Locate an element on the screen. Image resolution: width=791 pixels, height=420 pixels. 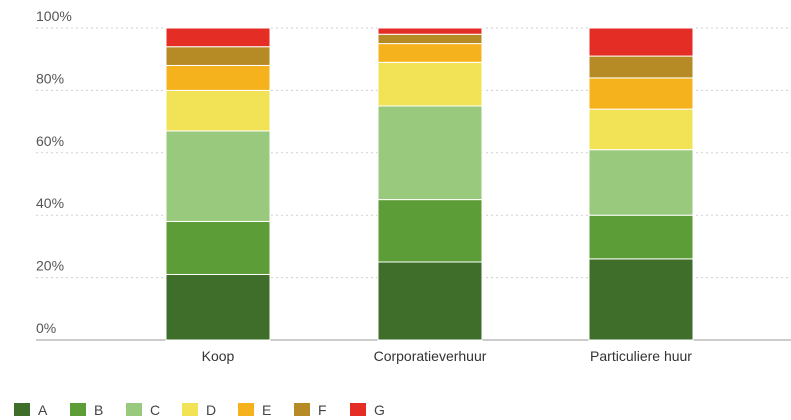
x-category-label: Particuliere huur is located at coordinates (641, 356).